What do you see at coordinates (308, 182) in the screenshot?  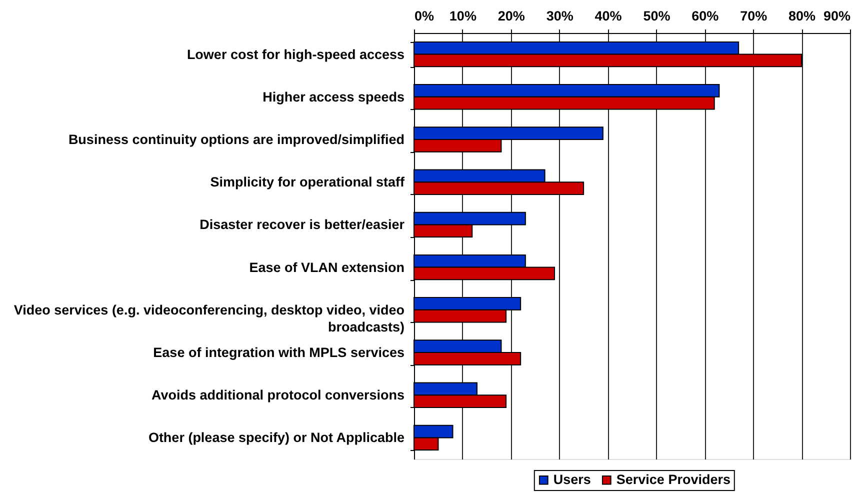 I see `y-tick-label: Simplicity for operational staff` at bounding box center [308, 182].